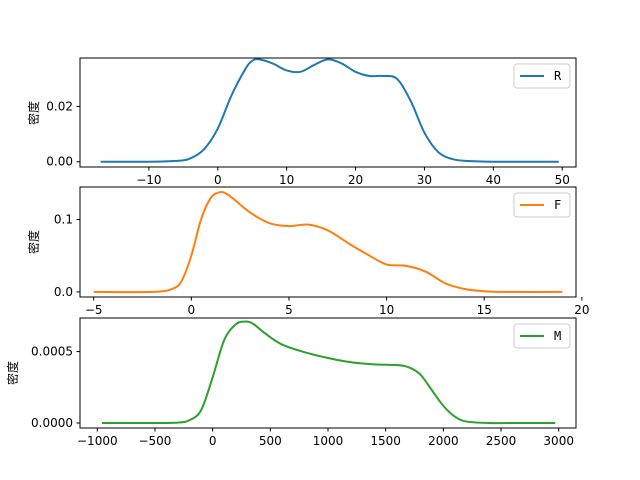 This screenshot has width=640, height=480. What do you see at coordinates (59, 162) in the screenshot?
I see `y-tick-label: 0.00` at bounding box center [59, 162].